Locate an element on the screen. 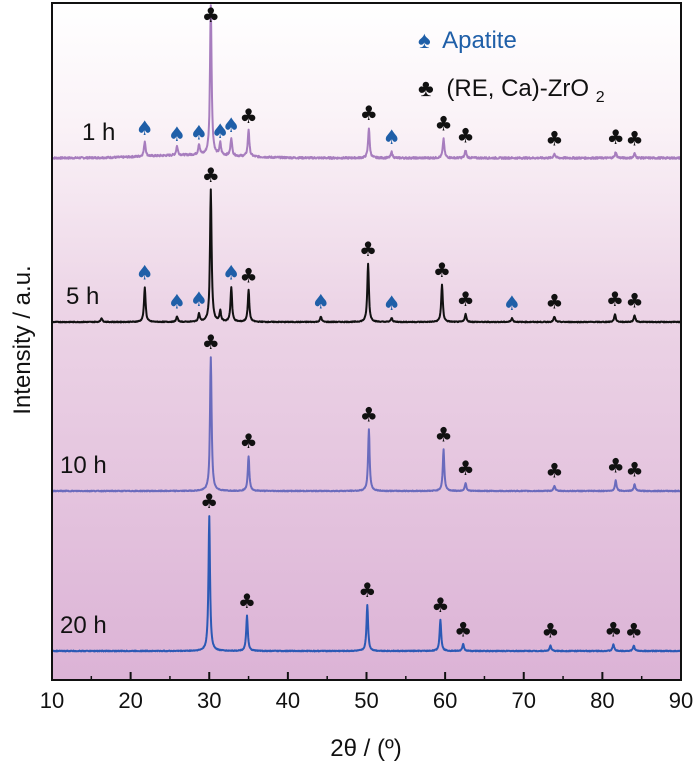 This screenshot has height=766, width=700. series-label-5h: 5 h is located at coordinates (82, 296).